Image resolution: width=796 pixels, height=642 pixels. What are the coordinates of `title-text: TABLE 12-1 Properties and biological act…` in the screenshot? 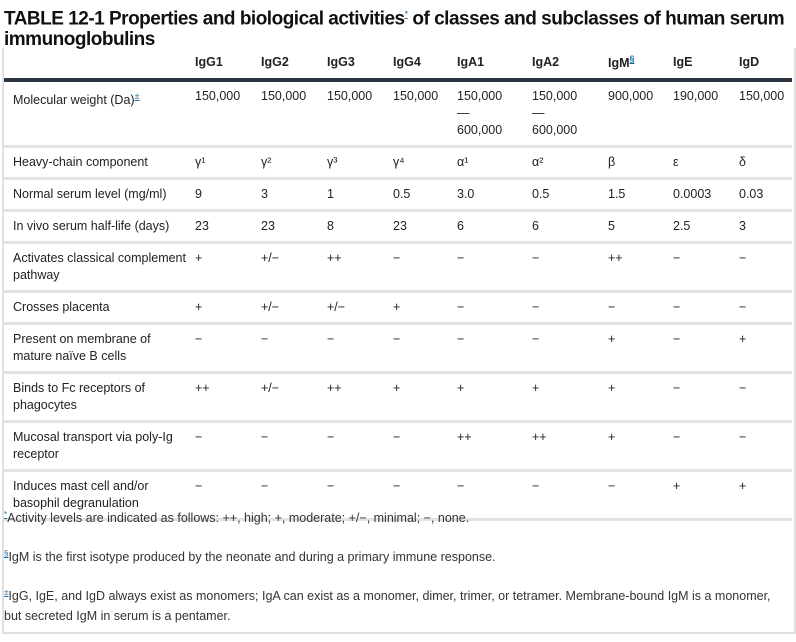 It's located at (204, 19).